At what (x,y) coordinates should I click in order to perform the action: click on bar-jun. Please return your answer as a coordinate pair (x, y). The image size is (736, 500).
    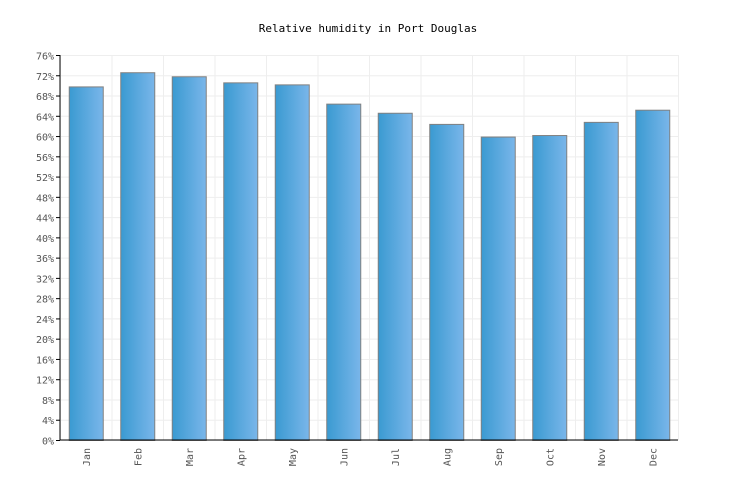
    Looking at the image, I should click on (344, 272).